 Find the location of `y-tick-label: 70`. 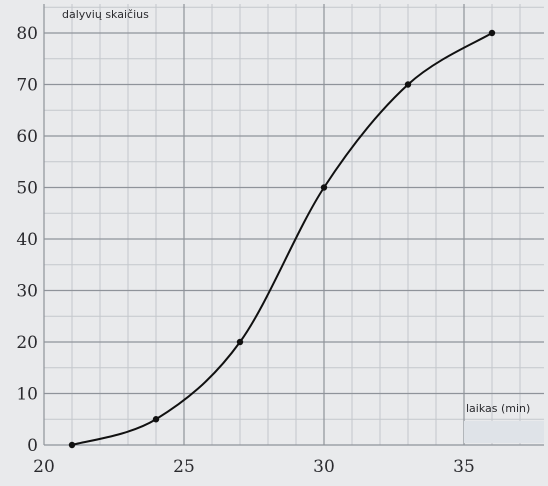

y-tick-label: 70 is located at coordinates (27, 86).